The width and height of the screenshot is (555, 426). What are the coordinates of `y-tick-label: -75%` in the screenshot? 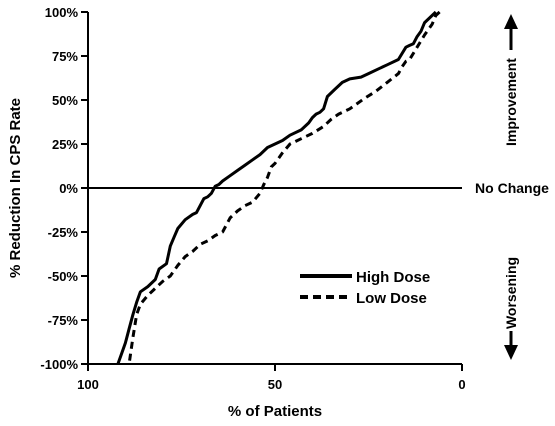 It's located at (63, 320).